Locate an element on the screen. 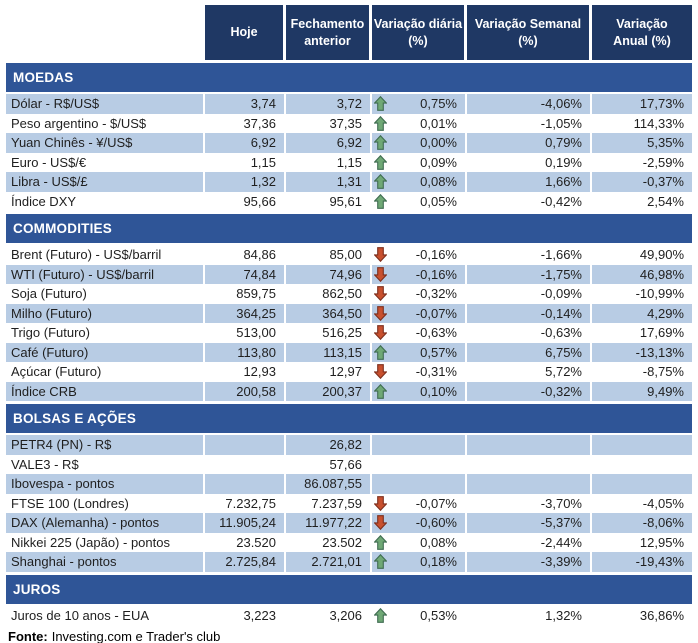 This screenshot has height=643, width=698. header-fechamento-anterior: Fechamento anterior is located at coordinates (329, 32).